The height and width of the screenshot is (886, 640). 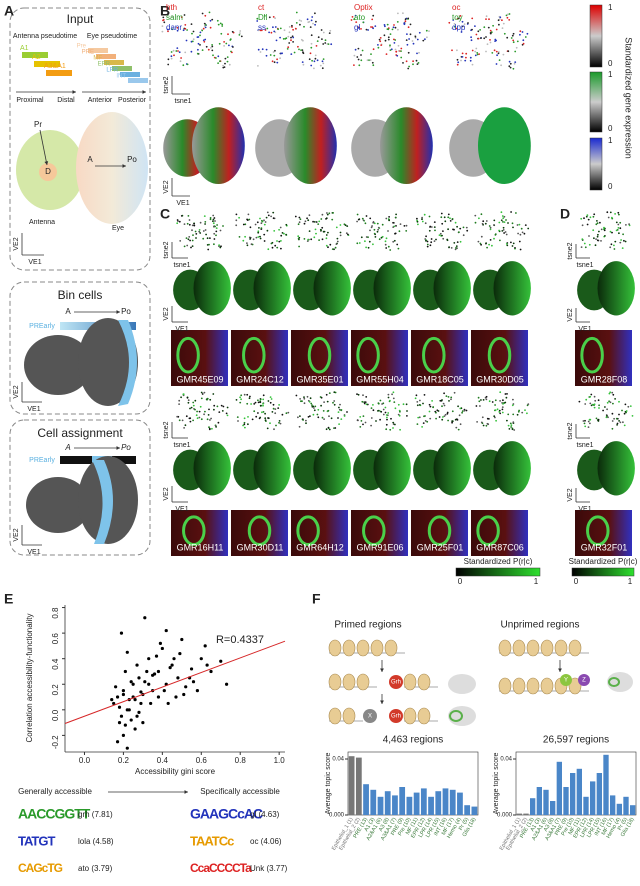 I want to click on y-tick-label: 0.2, so click(x=55, y=690).